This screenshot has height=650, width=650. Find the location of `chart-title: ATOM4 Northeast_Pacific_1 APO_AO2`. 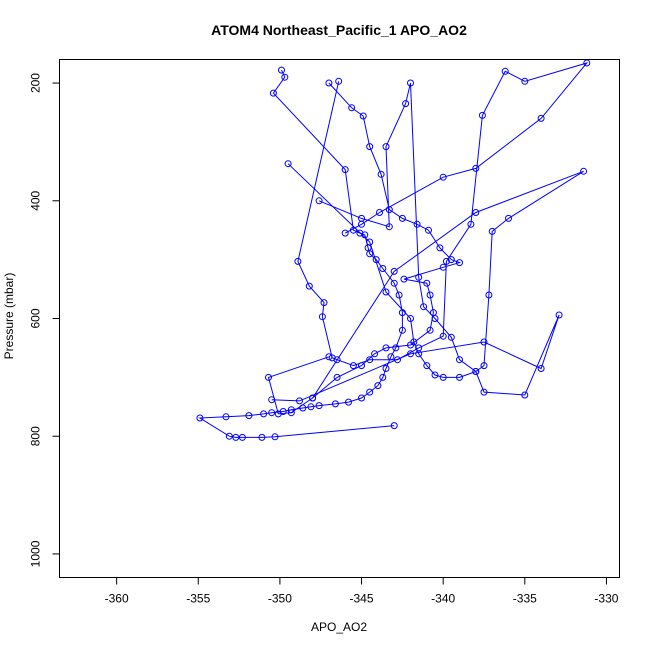

chart-title: ATOM4 Northeast_Pacific_1 APO_AO2 is located at coordinates (339, 30).